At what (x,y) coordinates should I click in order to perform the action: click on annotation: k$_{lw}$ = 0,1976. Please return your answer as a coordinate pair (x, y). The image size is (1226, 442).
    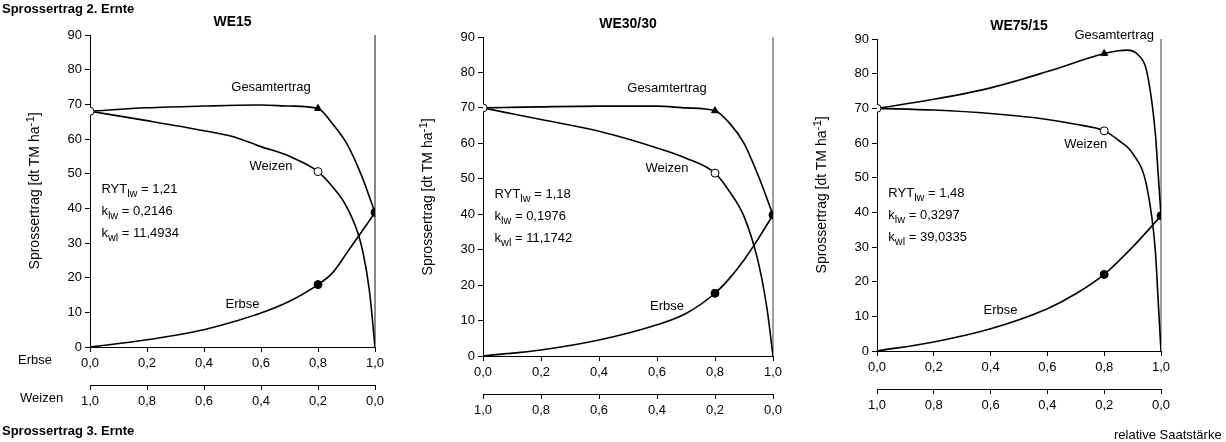
    Looking at the image, I should click on (530, 216).